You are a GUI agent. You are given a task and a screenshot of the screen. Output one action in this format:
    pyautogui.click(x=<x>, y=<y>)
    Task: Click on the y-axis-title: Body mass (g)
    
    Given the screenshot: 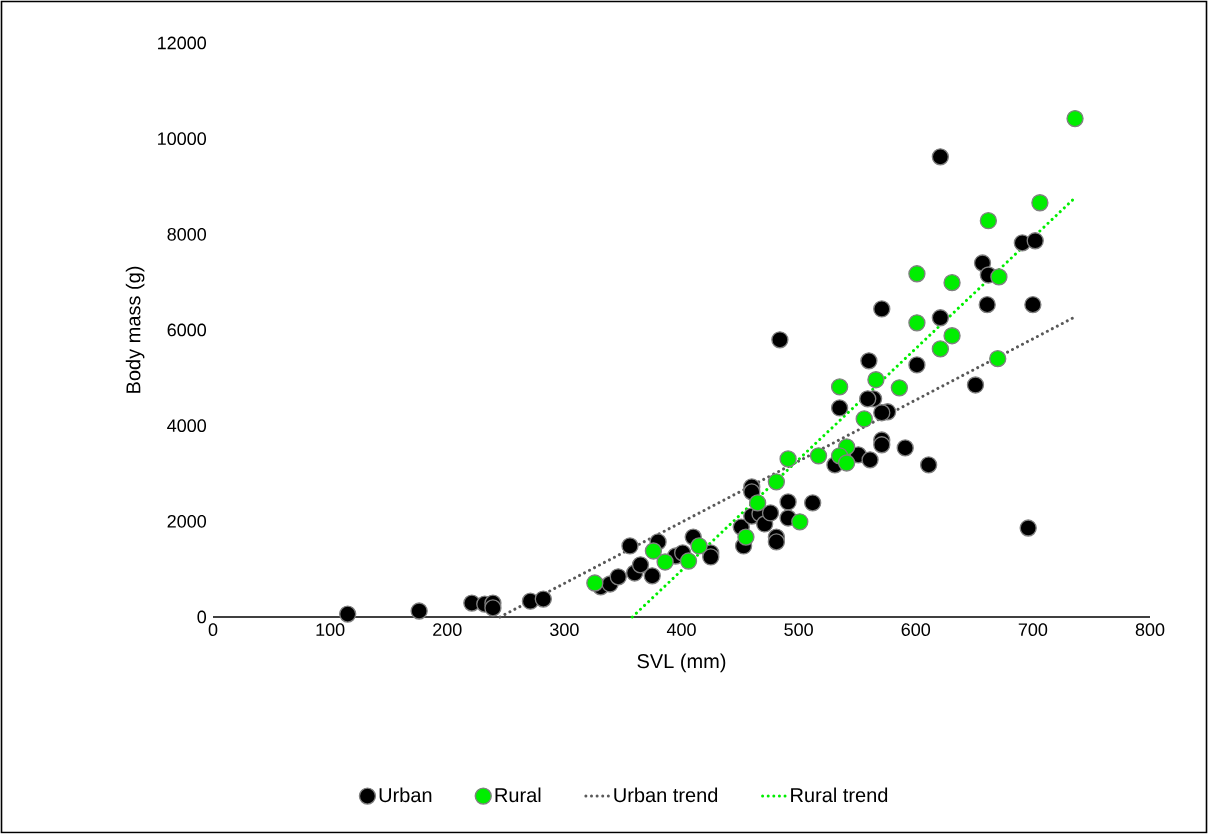 What is the action you would take?
    pyautogui.click(x=135, y=329)
    